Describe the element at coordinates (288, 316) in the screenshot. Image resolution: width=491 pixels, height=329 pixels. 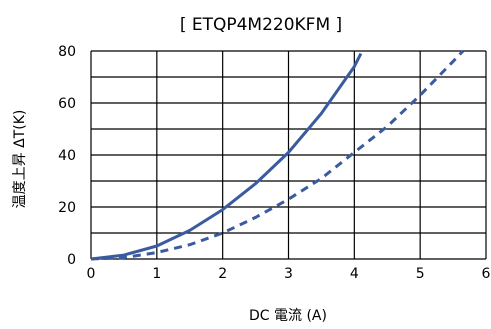
I see `x-axis-label: DC 電流 (A)` at that location.